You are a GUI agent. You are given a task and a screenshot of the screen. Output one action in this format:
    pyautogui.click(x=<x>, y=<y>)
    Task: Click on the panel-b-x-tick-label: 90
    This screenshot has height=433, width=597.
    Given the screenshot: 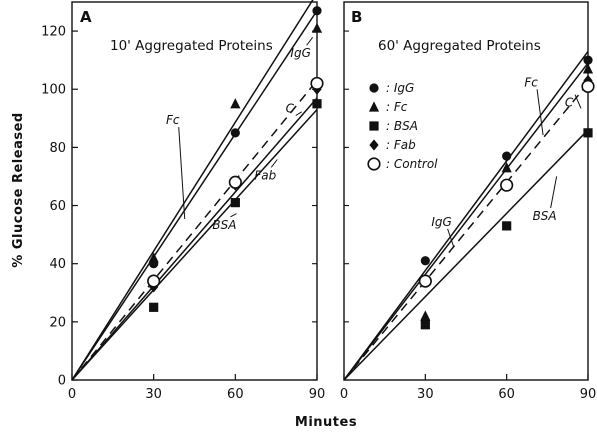 What is the action you would take?
    pyautogui.click(x=588, y=394)
    